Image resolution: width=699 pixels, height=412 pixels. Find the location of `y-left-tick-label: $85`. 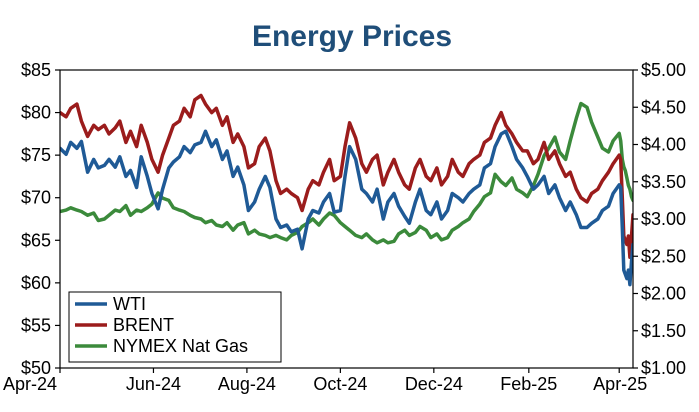

y-left-tick-label: $85 is located at coordinates (36, 70).